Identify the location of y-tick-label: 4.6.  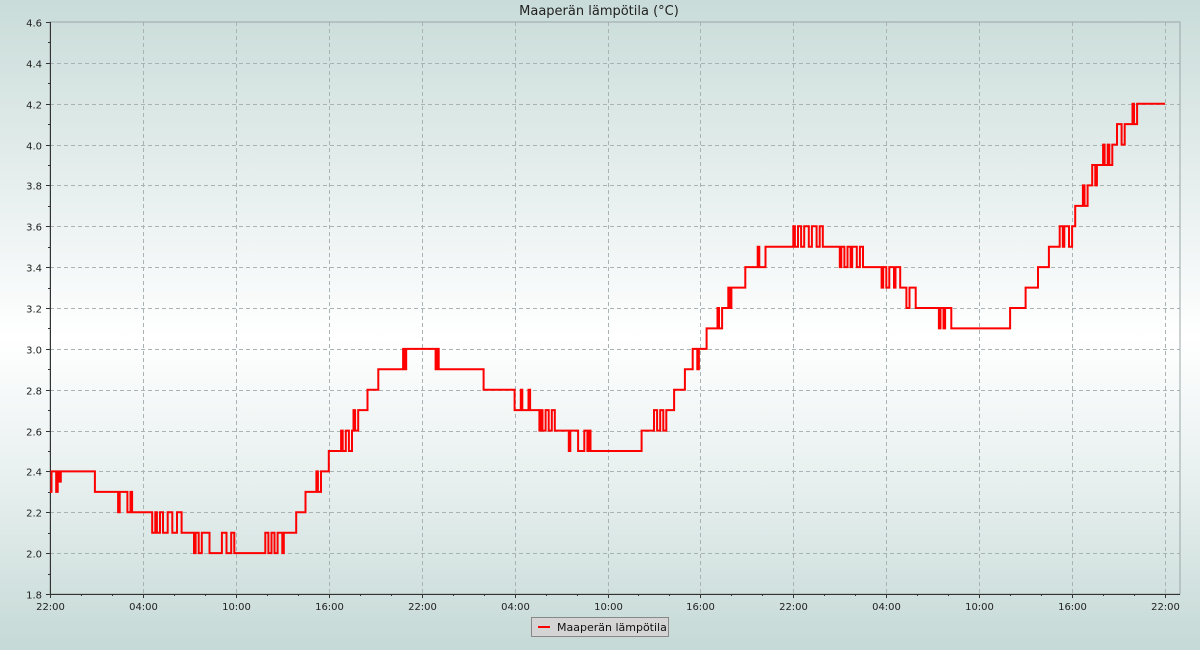
(34, 24).